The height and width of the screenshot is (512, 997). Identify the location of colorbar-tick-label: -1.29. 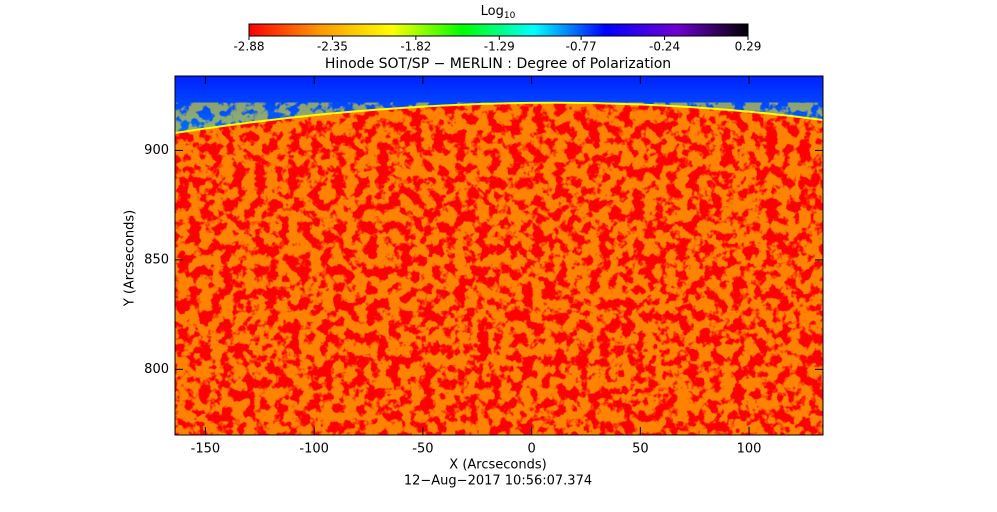
(499, 47).